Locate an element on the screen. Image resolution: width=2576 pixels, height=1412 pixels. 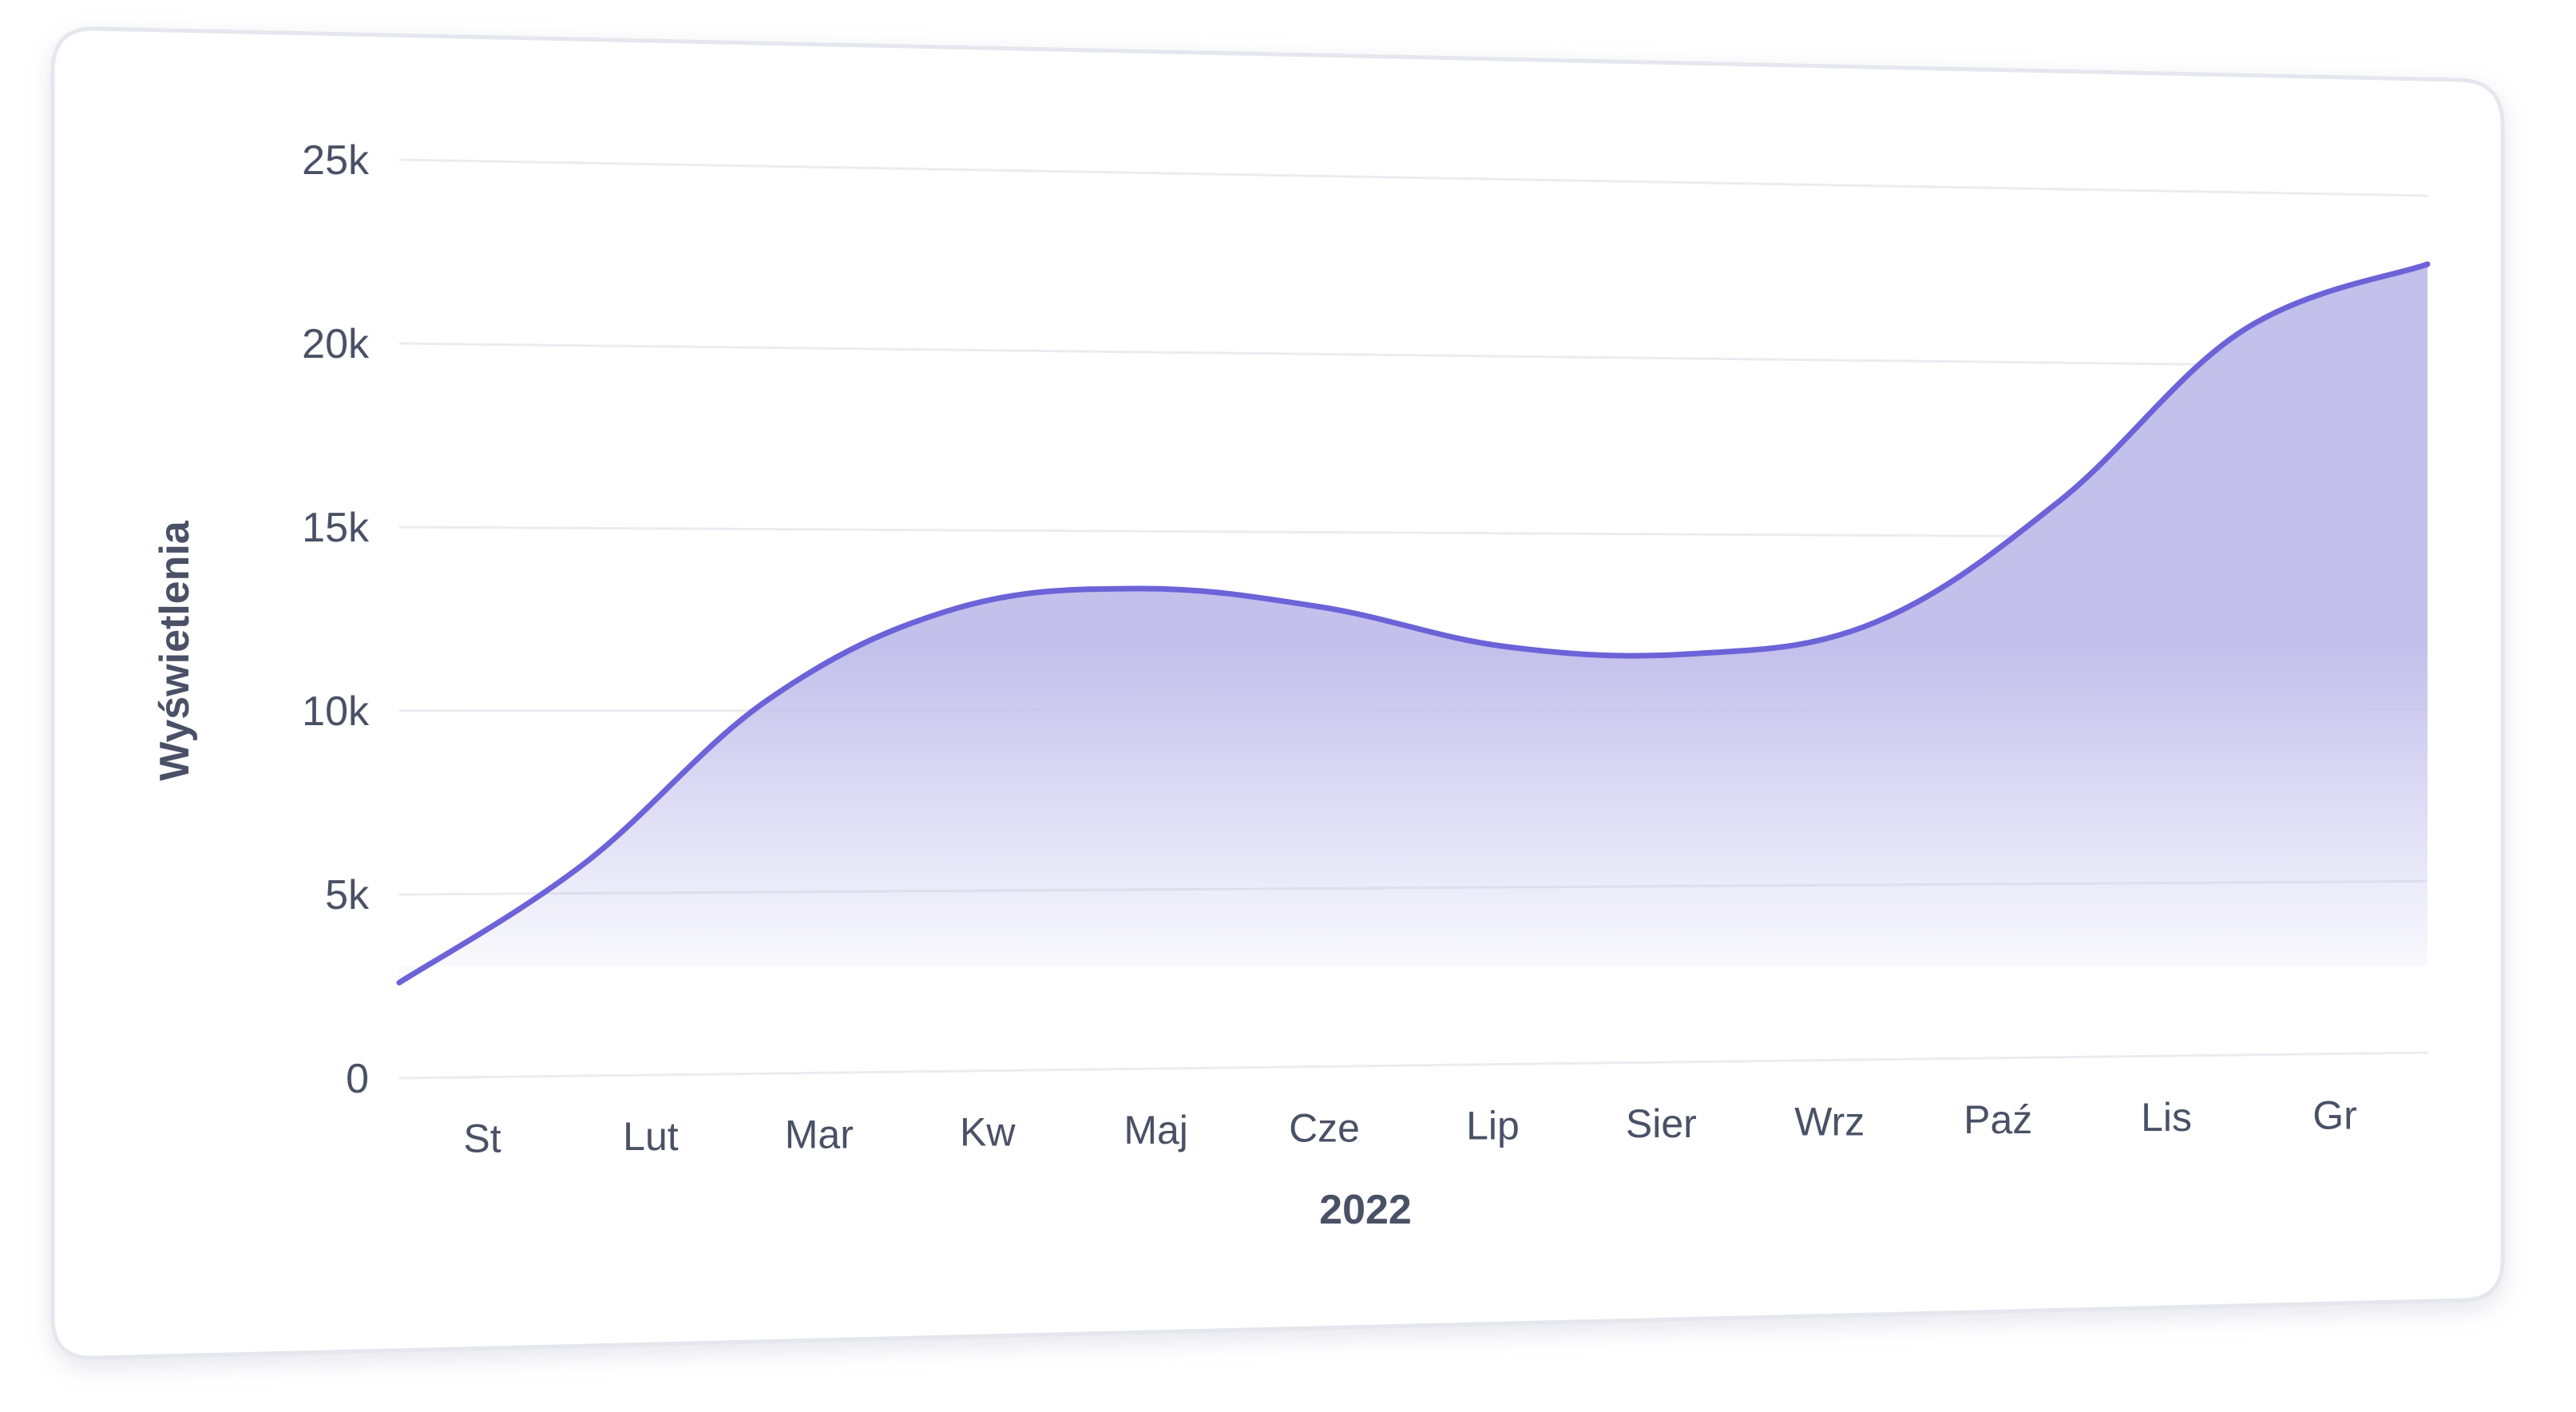
x-tick-label: St is located at coordinates (482, 1139).